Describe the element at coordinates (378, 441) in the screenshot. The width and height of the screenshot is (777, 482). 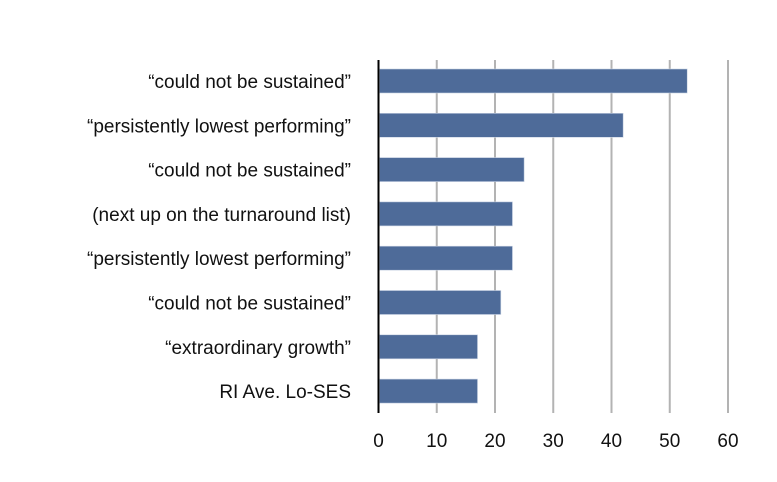
I see `x-tick-label: 0` at that location.